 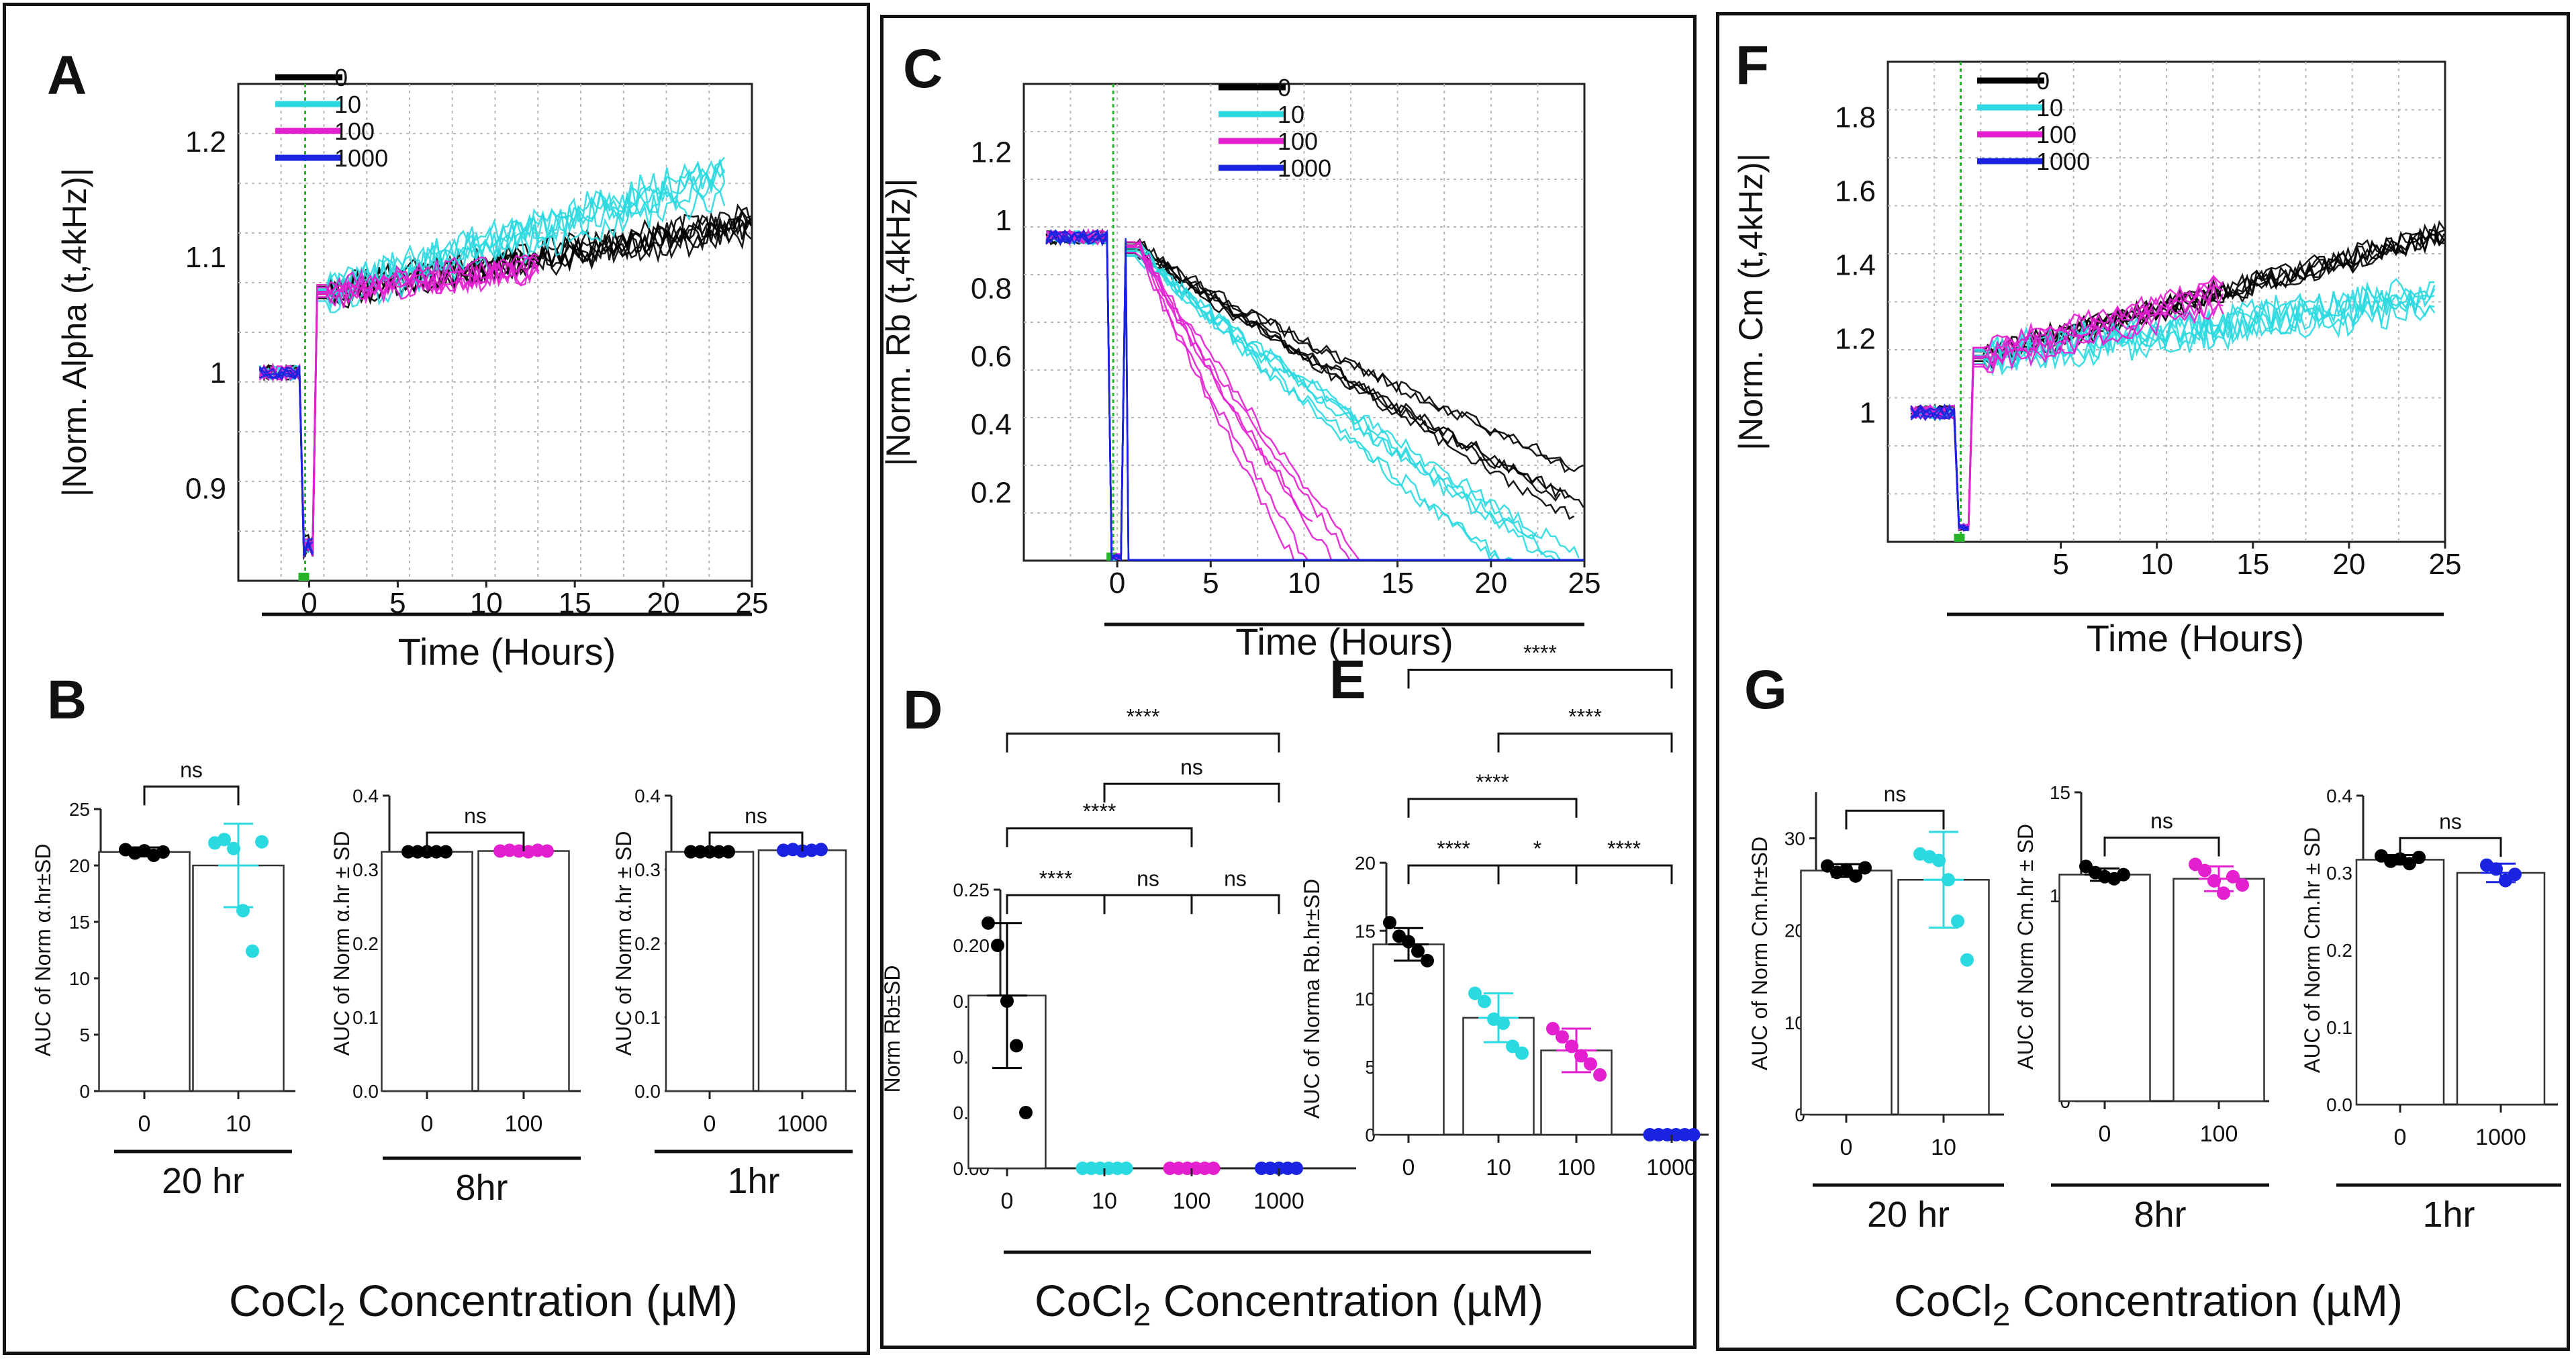 I want to click on y-tick-label: 20, so click(x=79, y=865).